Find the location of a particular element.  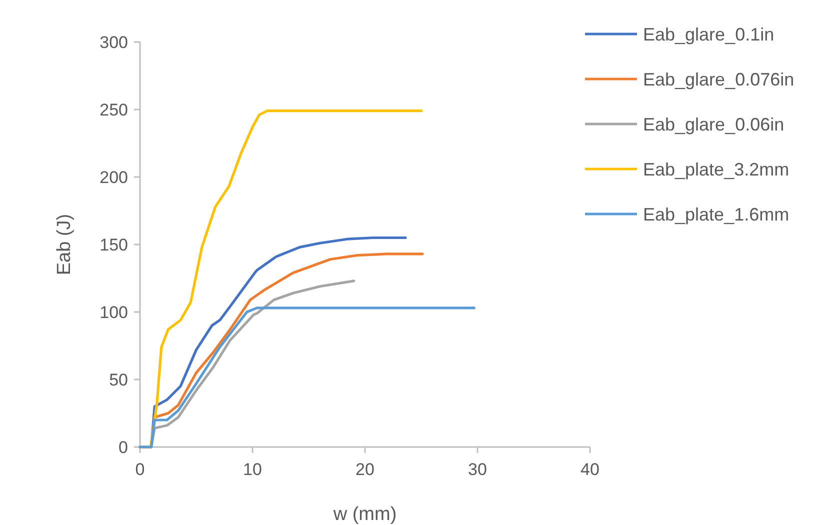

legend-label: Eab_plate_3.2mm is located at coordinates (716, 169).